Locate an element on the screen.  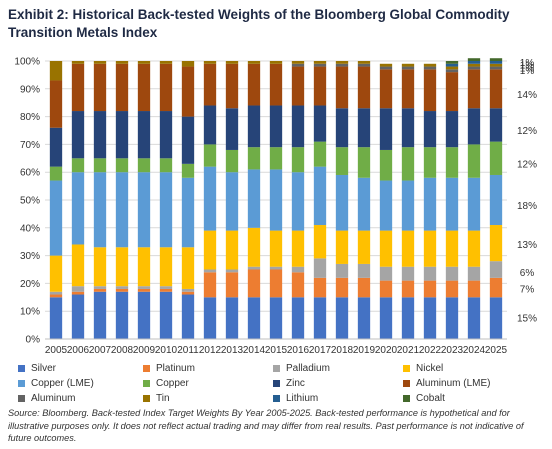
x-tick-label: 2013 is located at coordinates (232, 350).